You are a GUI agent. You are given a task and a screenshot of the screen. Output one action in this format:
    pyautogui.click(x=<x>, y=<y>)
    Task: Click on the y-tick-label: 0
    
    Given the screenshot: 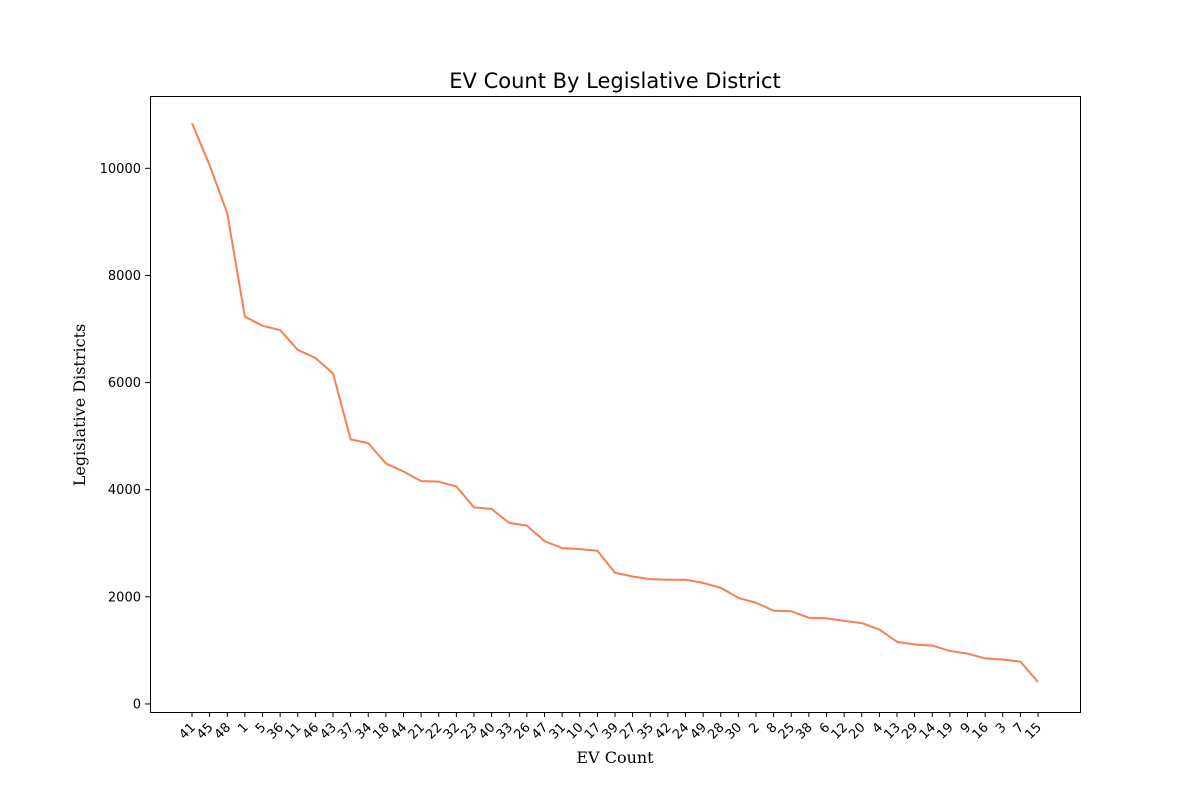 What is the action you would take?
    pyautogui.click(x=137, y=704)
    